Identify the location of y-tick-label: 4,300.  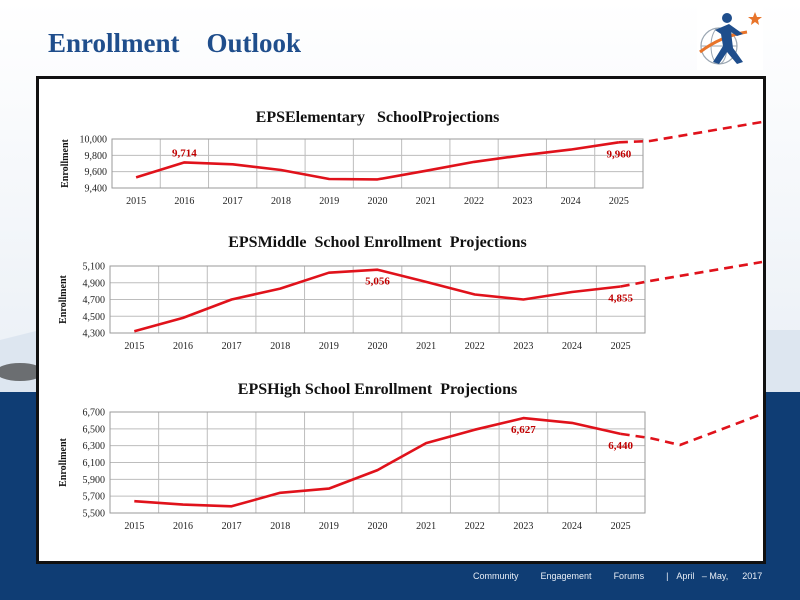
(94, 334).